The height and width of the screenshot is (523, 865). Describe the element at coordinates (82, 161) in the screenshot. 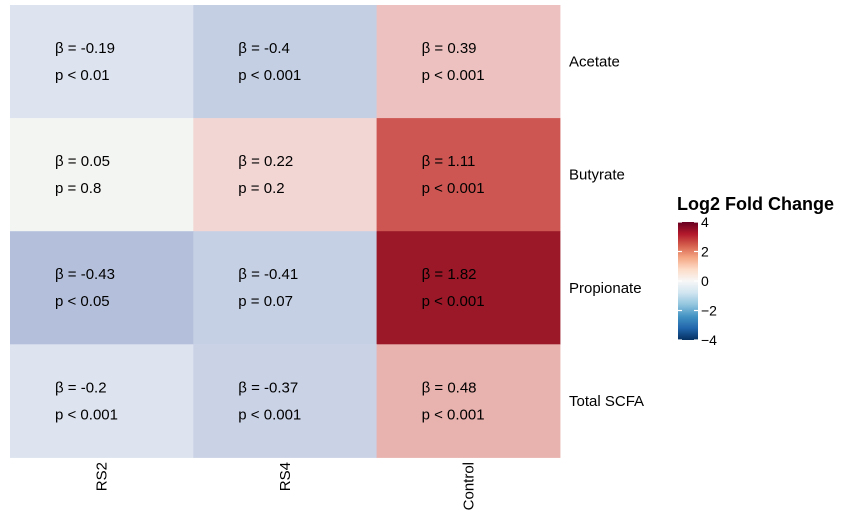

I see `cell-beta-label: β = 0.05` at that location.